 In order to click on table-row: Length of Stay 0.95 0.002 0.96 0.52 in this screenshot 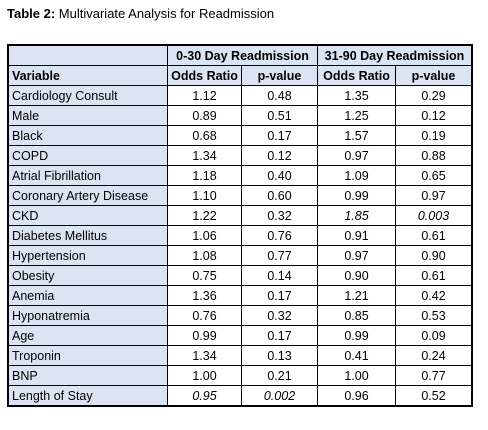, I will do `click(240, 396)`.